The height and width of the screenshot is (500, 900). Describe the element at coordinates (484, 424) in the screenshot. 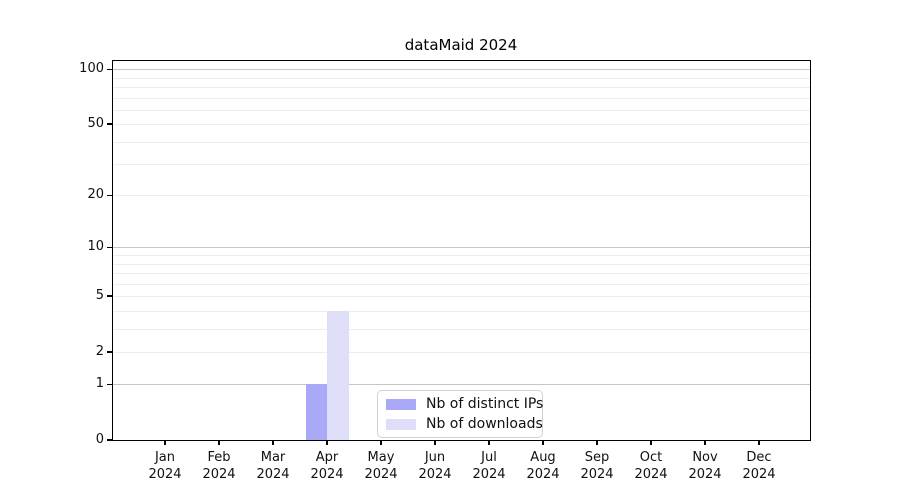

I see `legend-label: Nb of downloads` at that location.